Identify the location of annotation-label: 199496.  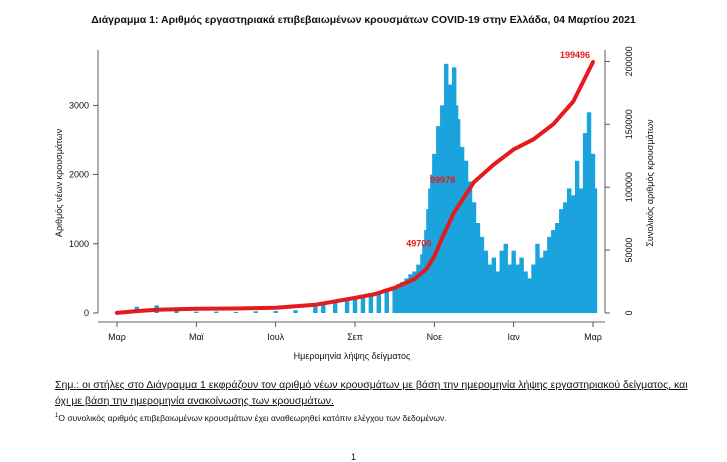
(575, 55).